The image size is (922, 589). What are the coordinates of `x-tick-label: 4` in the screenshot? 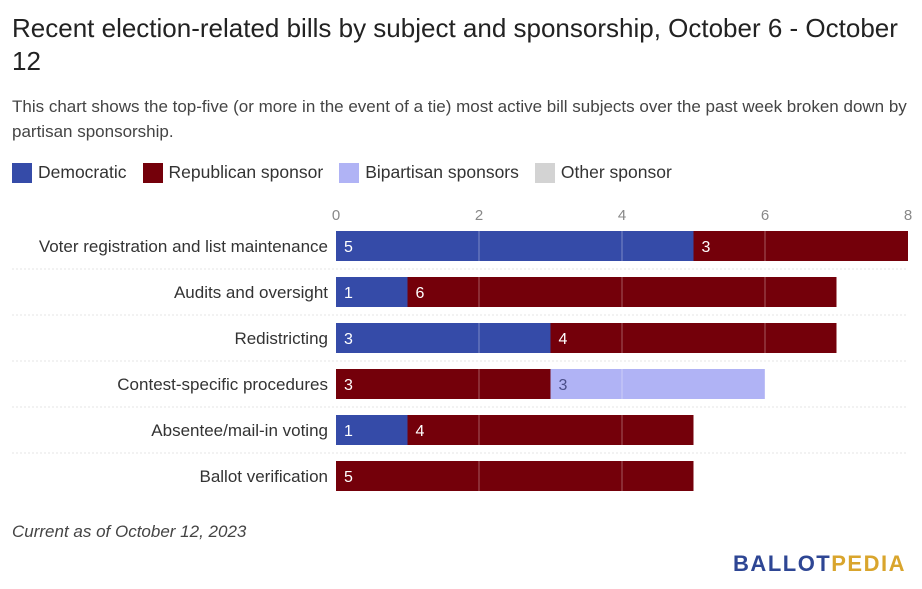 It's located at (622, 215).